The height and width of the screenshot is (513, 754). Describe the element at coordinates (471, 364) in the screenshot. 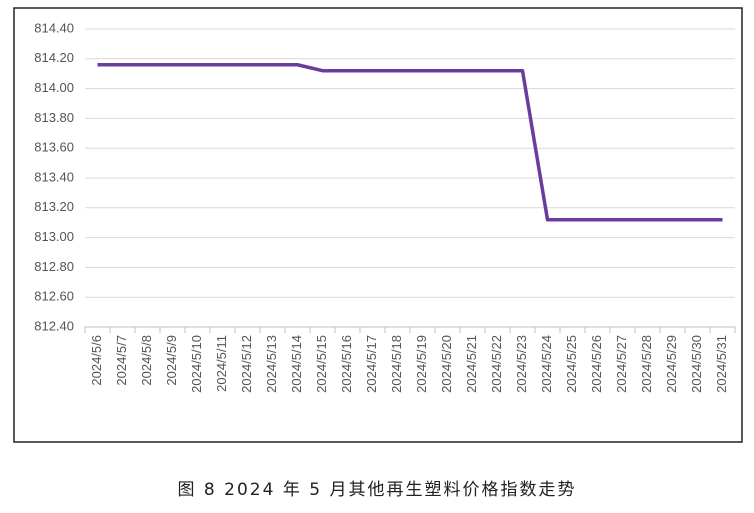

I see `x-tick-label: 2024/5/21` at that location.